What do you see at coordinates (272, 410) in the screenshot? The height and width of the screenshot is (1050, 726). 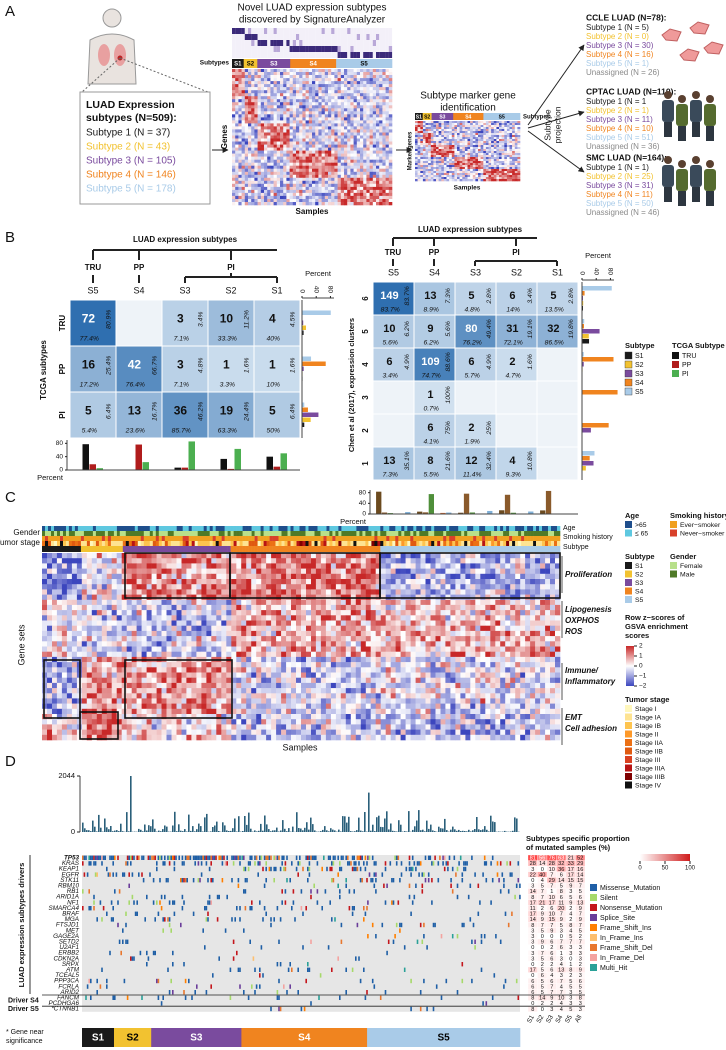 I see `cell-count: 5` at bounding box center [272, 410].